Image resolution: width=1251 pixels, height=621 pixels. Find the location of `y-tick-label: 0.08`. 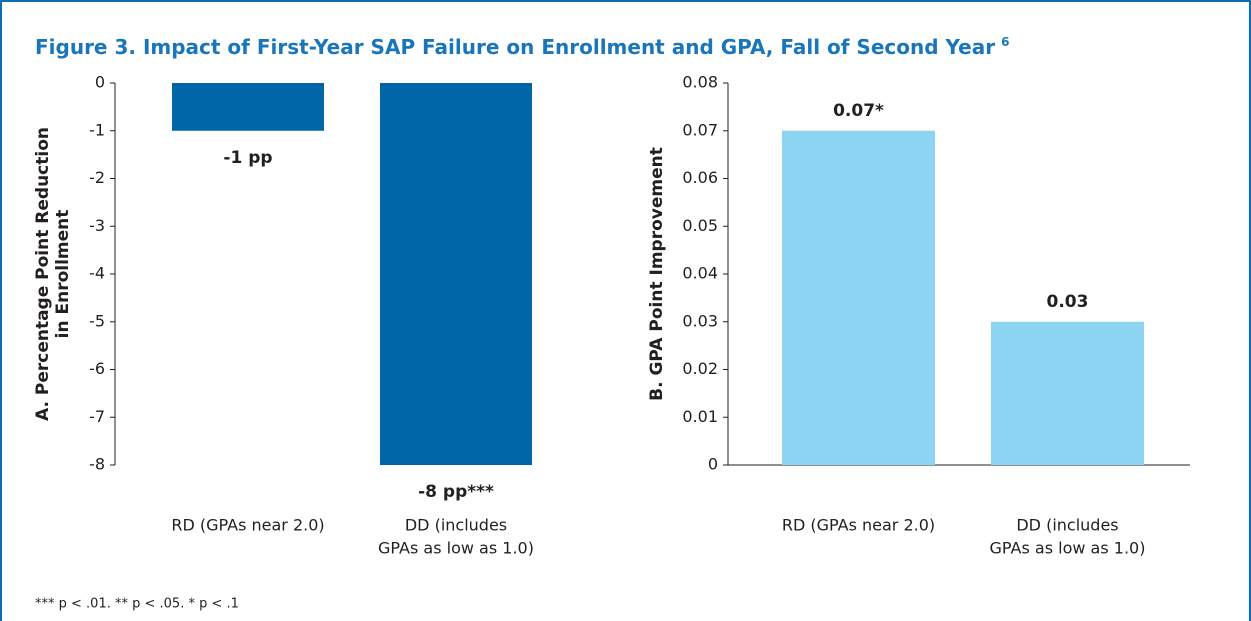

y-tick-label: 0.08 is located at coordinates (700, 82).